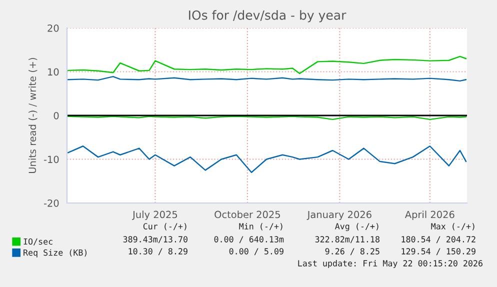  What do you see at coordinates (33, 116) in the screenshot?
I see `y-axis-title: Units read (-) / write (+)` at bounding box center [33, 116].